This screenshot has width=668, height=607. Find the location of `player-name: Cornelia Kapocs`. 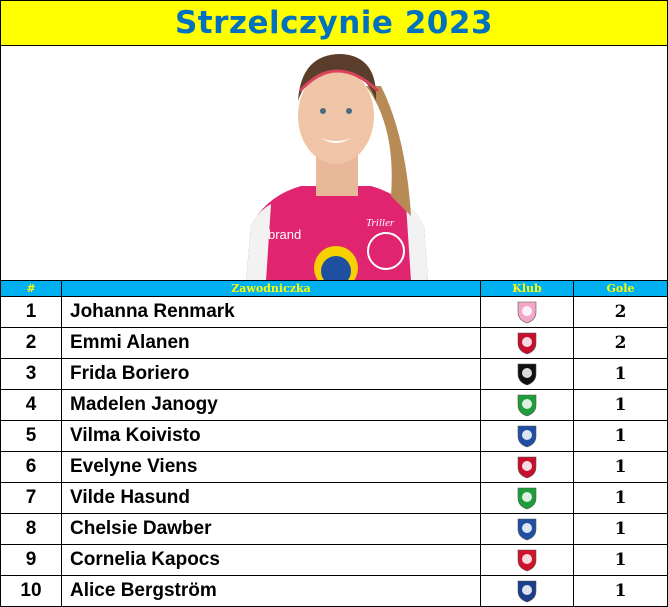

player-name: Cornelia Kapocs is located at coordinates (271, 560).